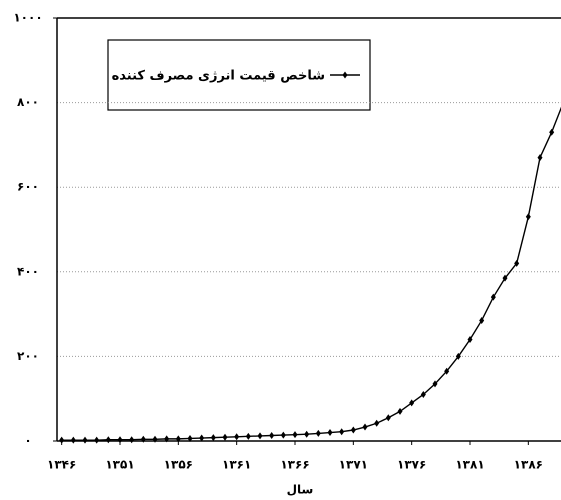 This screenshot has width=561, height=500. What do you see at coordinates (28, 271) in the screenshot?
I see `y-tick-label: ۴۰۰` at bounding box center [28, 271].